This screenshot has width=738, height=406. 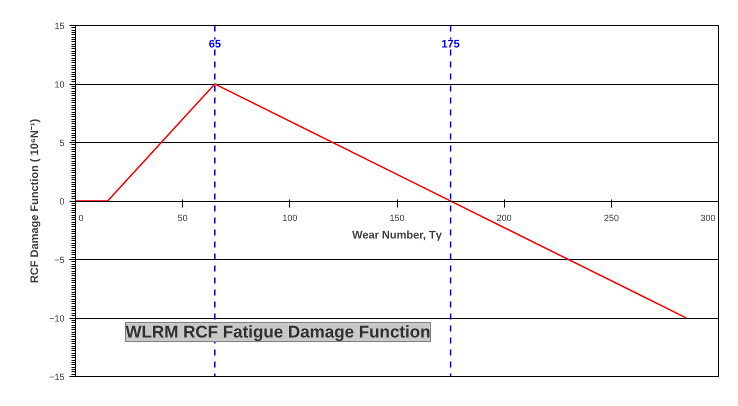 I want to click on ref-line-label: 175, so click(x=450, y=44).